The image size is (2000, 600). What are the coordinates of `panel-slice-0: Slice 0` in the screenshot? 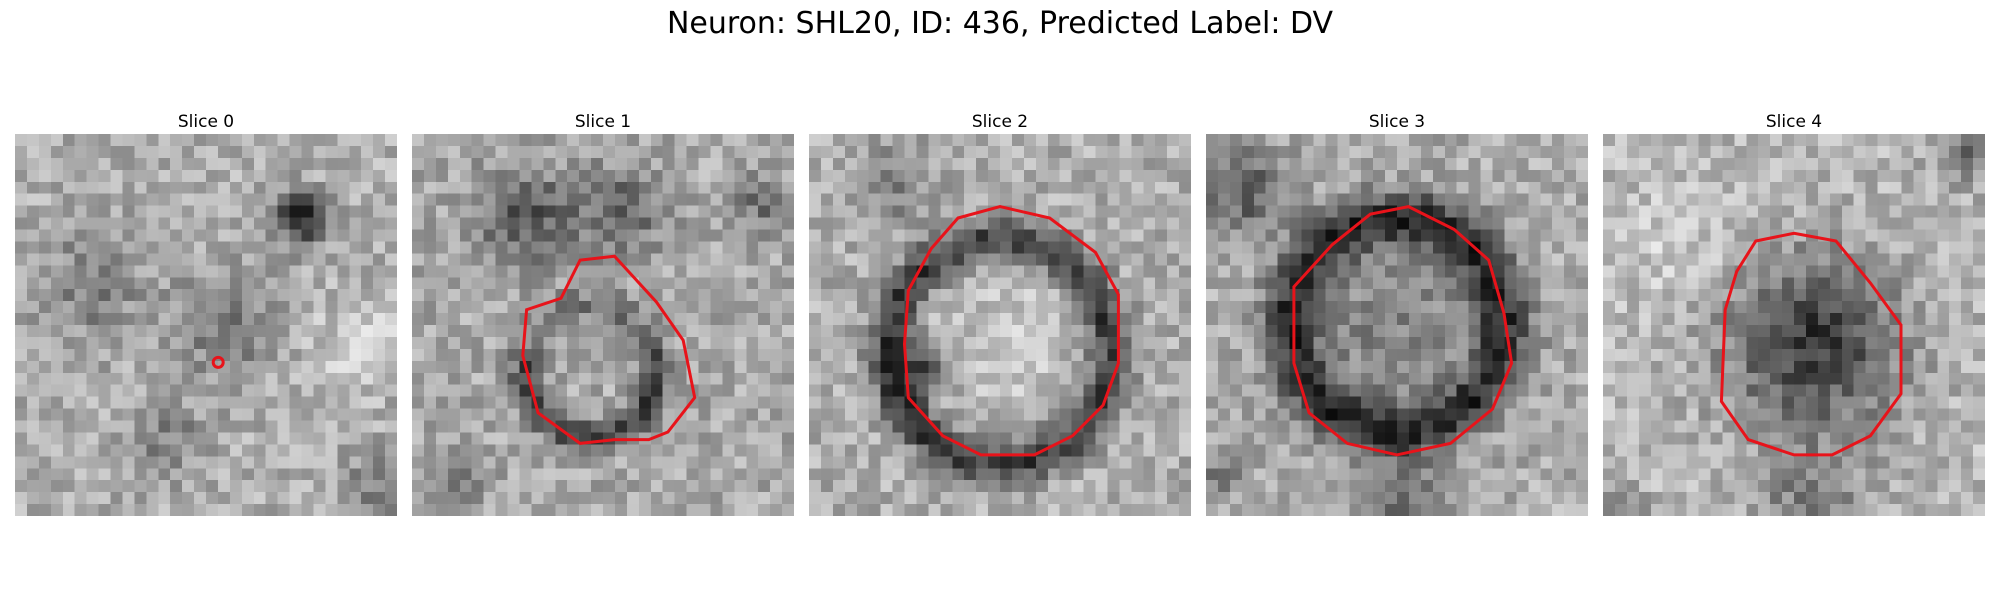 It's located at (206, 313).